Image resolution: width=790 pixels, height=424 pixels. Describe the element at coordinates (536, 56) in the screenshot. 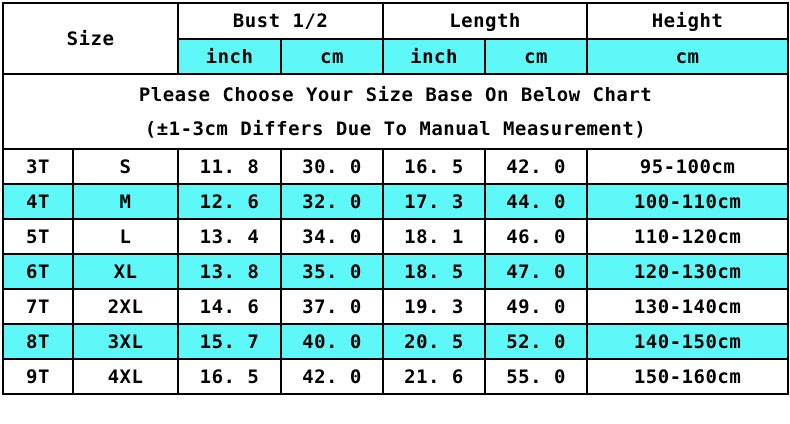

I see `header-length-cm: cm` at that location.